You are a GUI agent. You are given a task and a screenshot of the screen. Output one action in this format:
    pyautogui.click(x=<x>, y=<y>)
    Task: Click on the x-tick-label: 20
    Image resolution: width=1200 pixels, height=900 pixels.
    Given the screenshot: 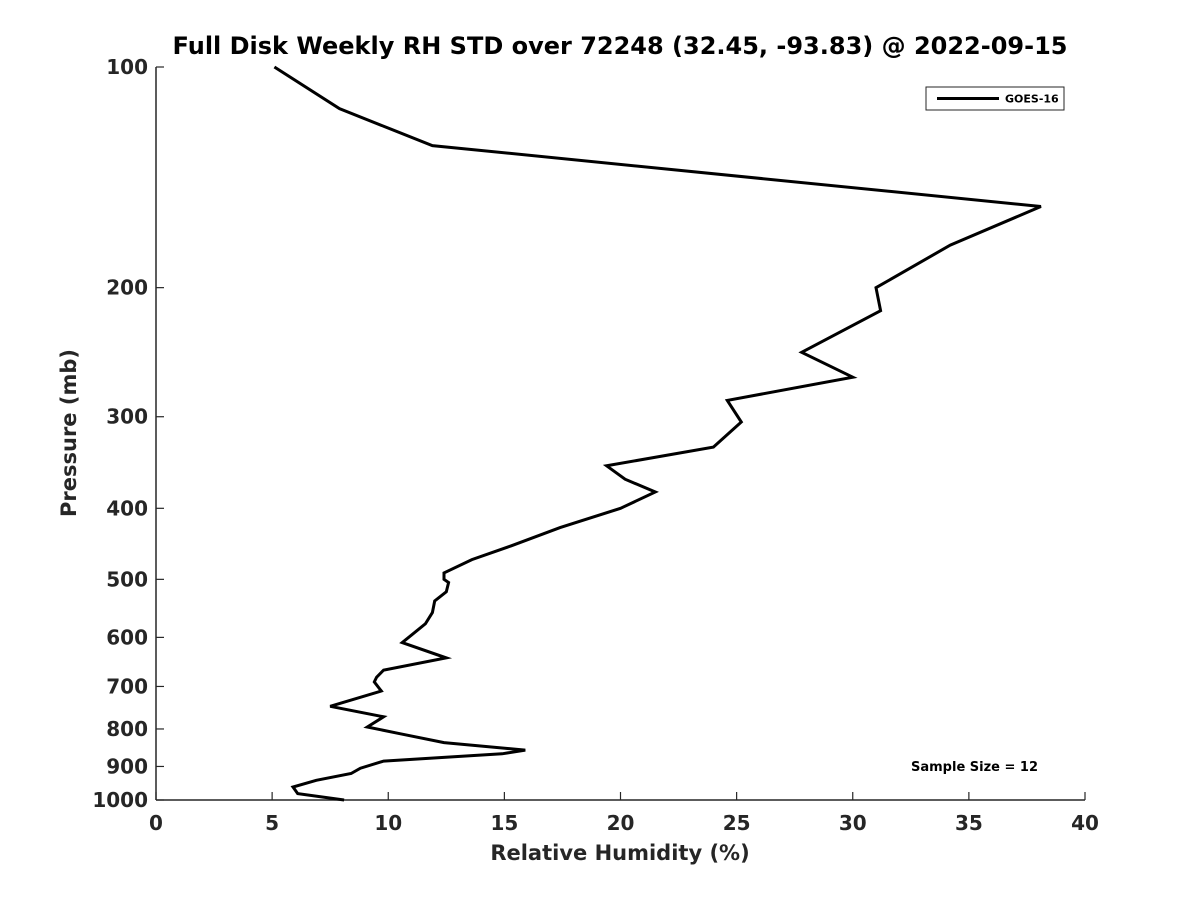 What is the action you would take?
    pyautogui.click(x=621, y=823)
    